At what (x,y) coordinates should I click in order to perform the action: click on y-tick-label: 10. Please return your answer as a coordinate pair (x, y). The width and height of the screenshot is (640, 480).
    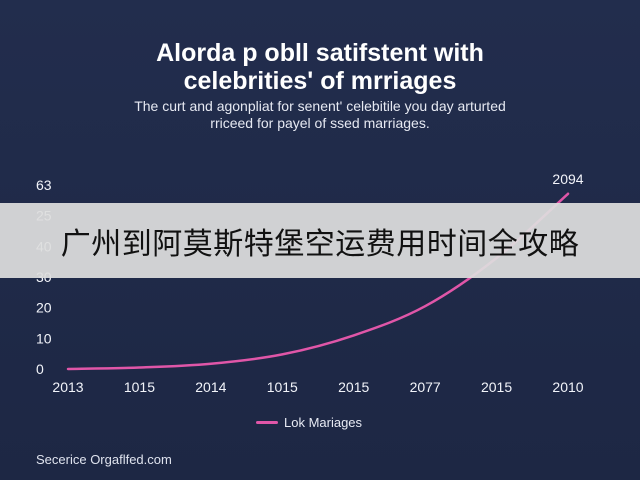
    Looking at the image, I should click on (44, 338).